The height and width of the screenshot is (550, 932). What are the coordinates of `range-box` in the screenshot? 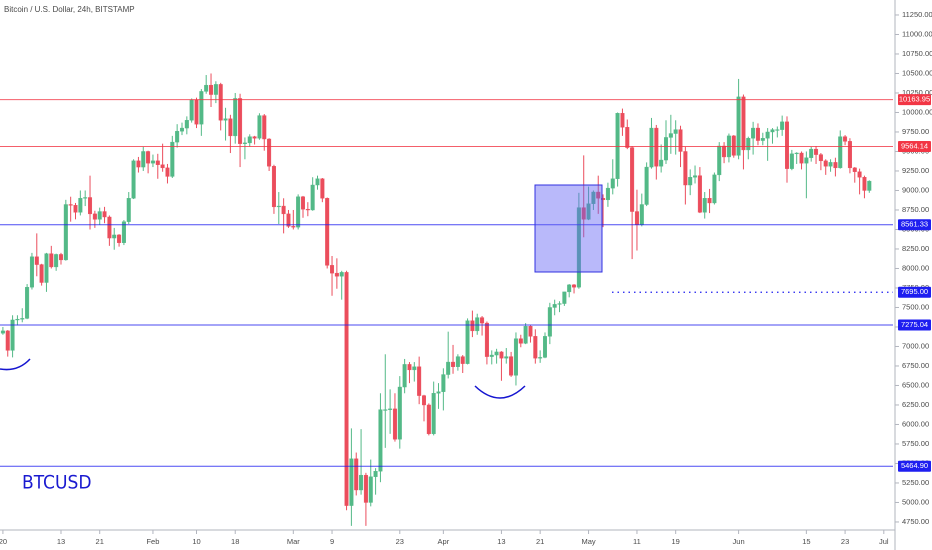 It's located at (568, 228).